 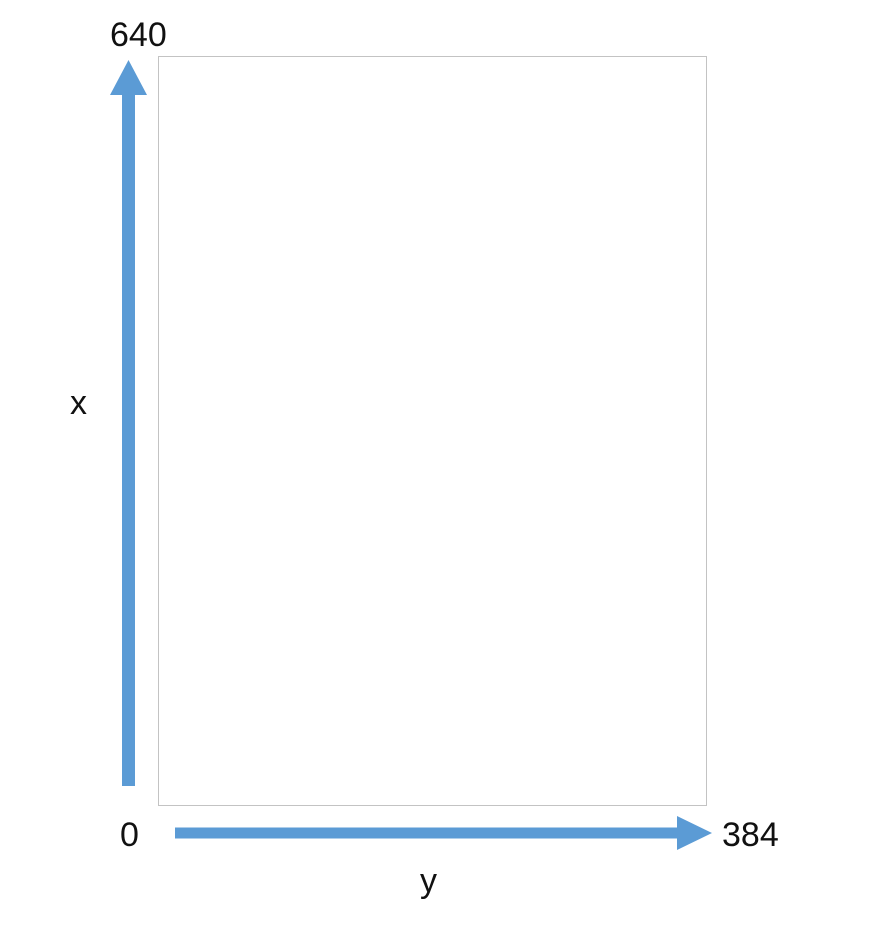 What do you see at coordinates (128, 423) in the screenshot?
I see `x-axis-arrow` at bounding box center [128, 423].